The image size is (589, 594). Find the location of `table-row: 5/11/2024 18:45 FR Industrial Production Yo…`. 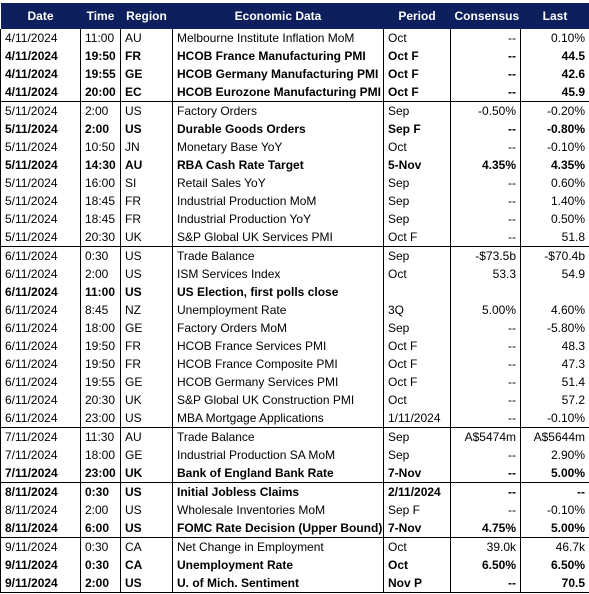

table-row: 5/11/2024 18:45 FR Industrial Production Yo… is located at coordinates (294, 219).